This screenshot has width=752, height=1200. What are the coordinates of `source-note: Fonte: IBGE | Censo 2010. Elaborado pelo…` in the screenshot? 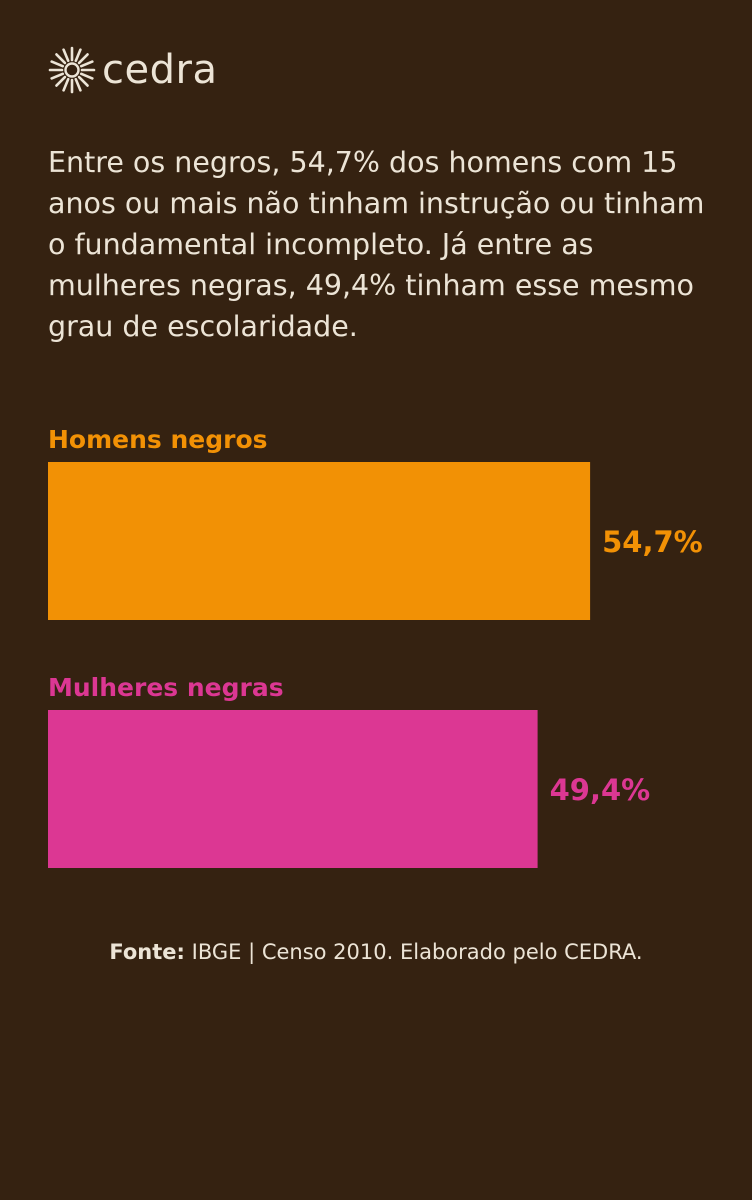 It's located at (376, 952).